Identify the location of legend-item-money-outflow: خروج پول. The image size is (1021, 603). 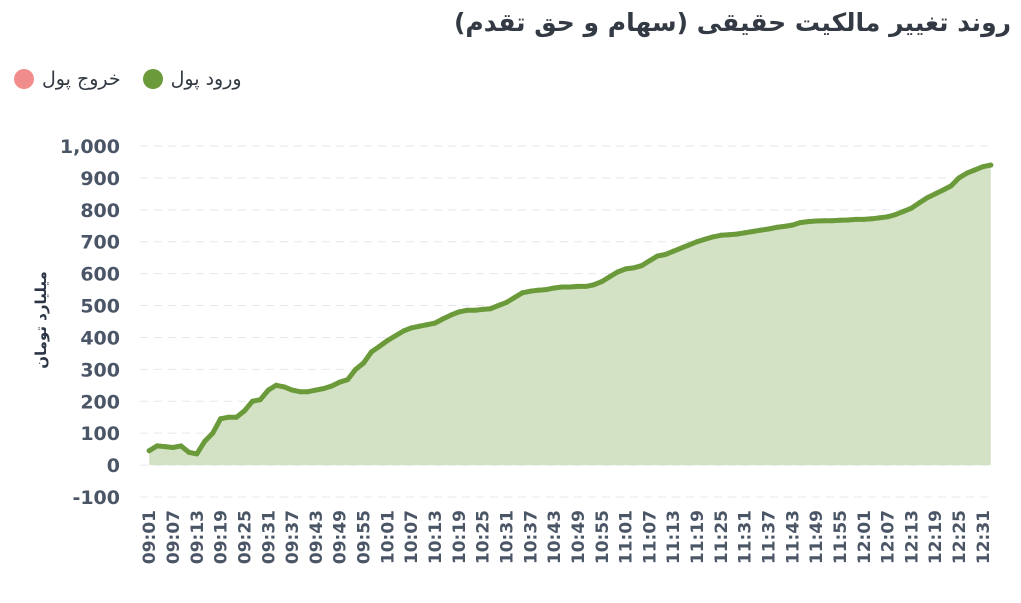
(67, 79).